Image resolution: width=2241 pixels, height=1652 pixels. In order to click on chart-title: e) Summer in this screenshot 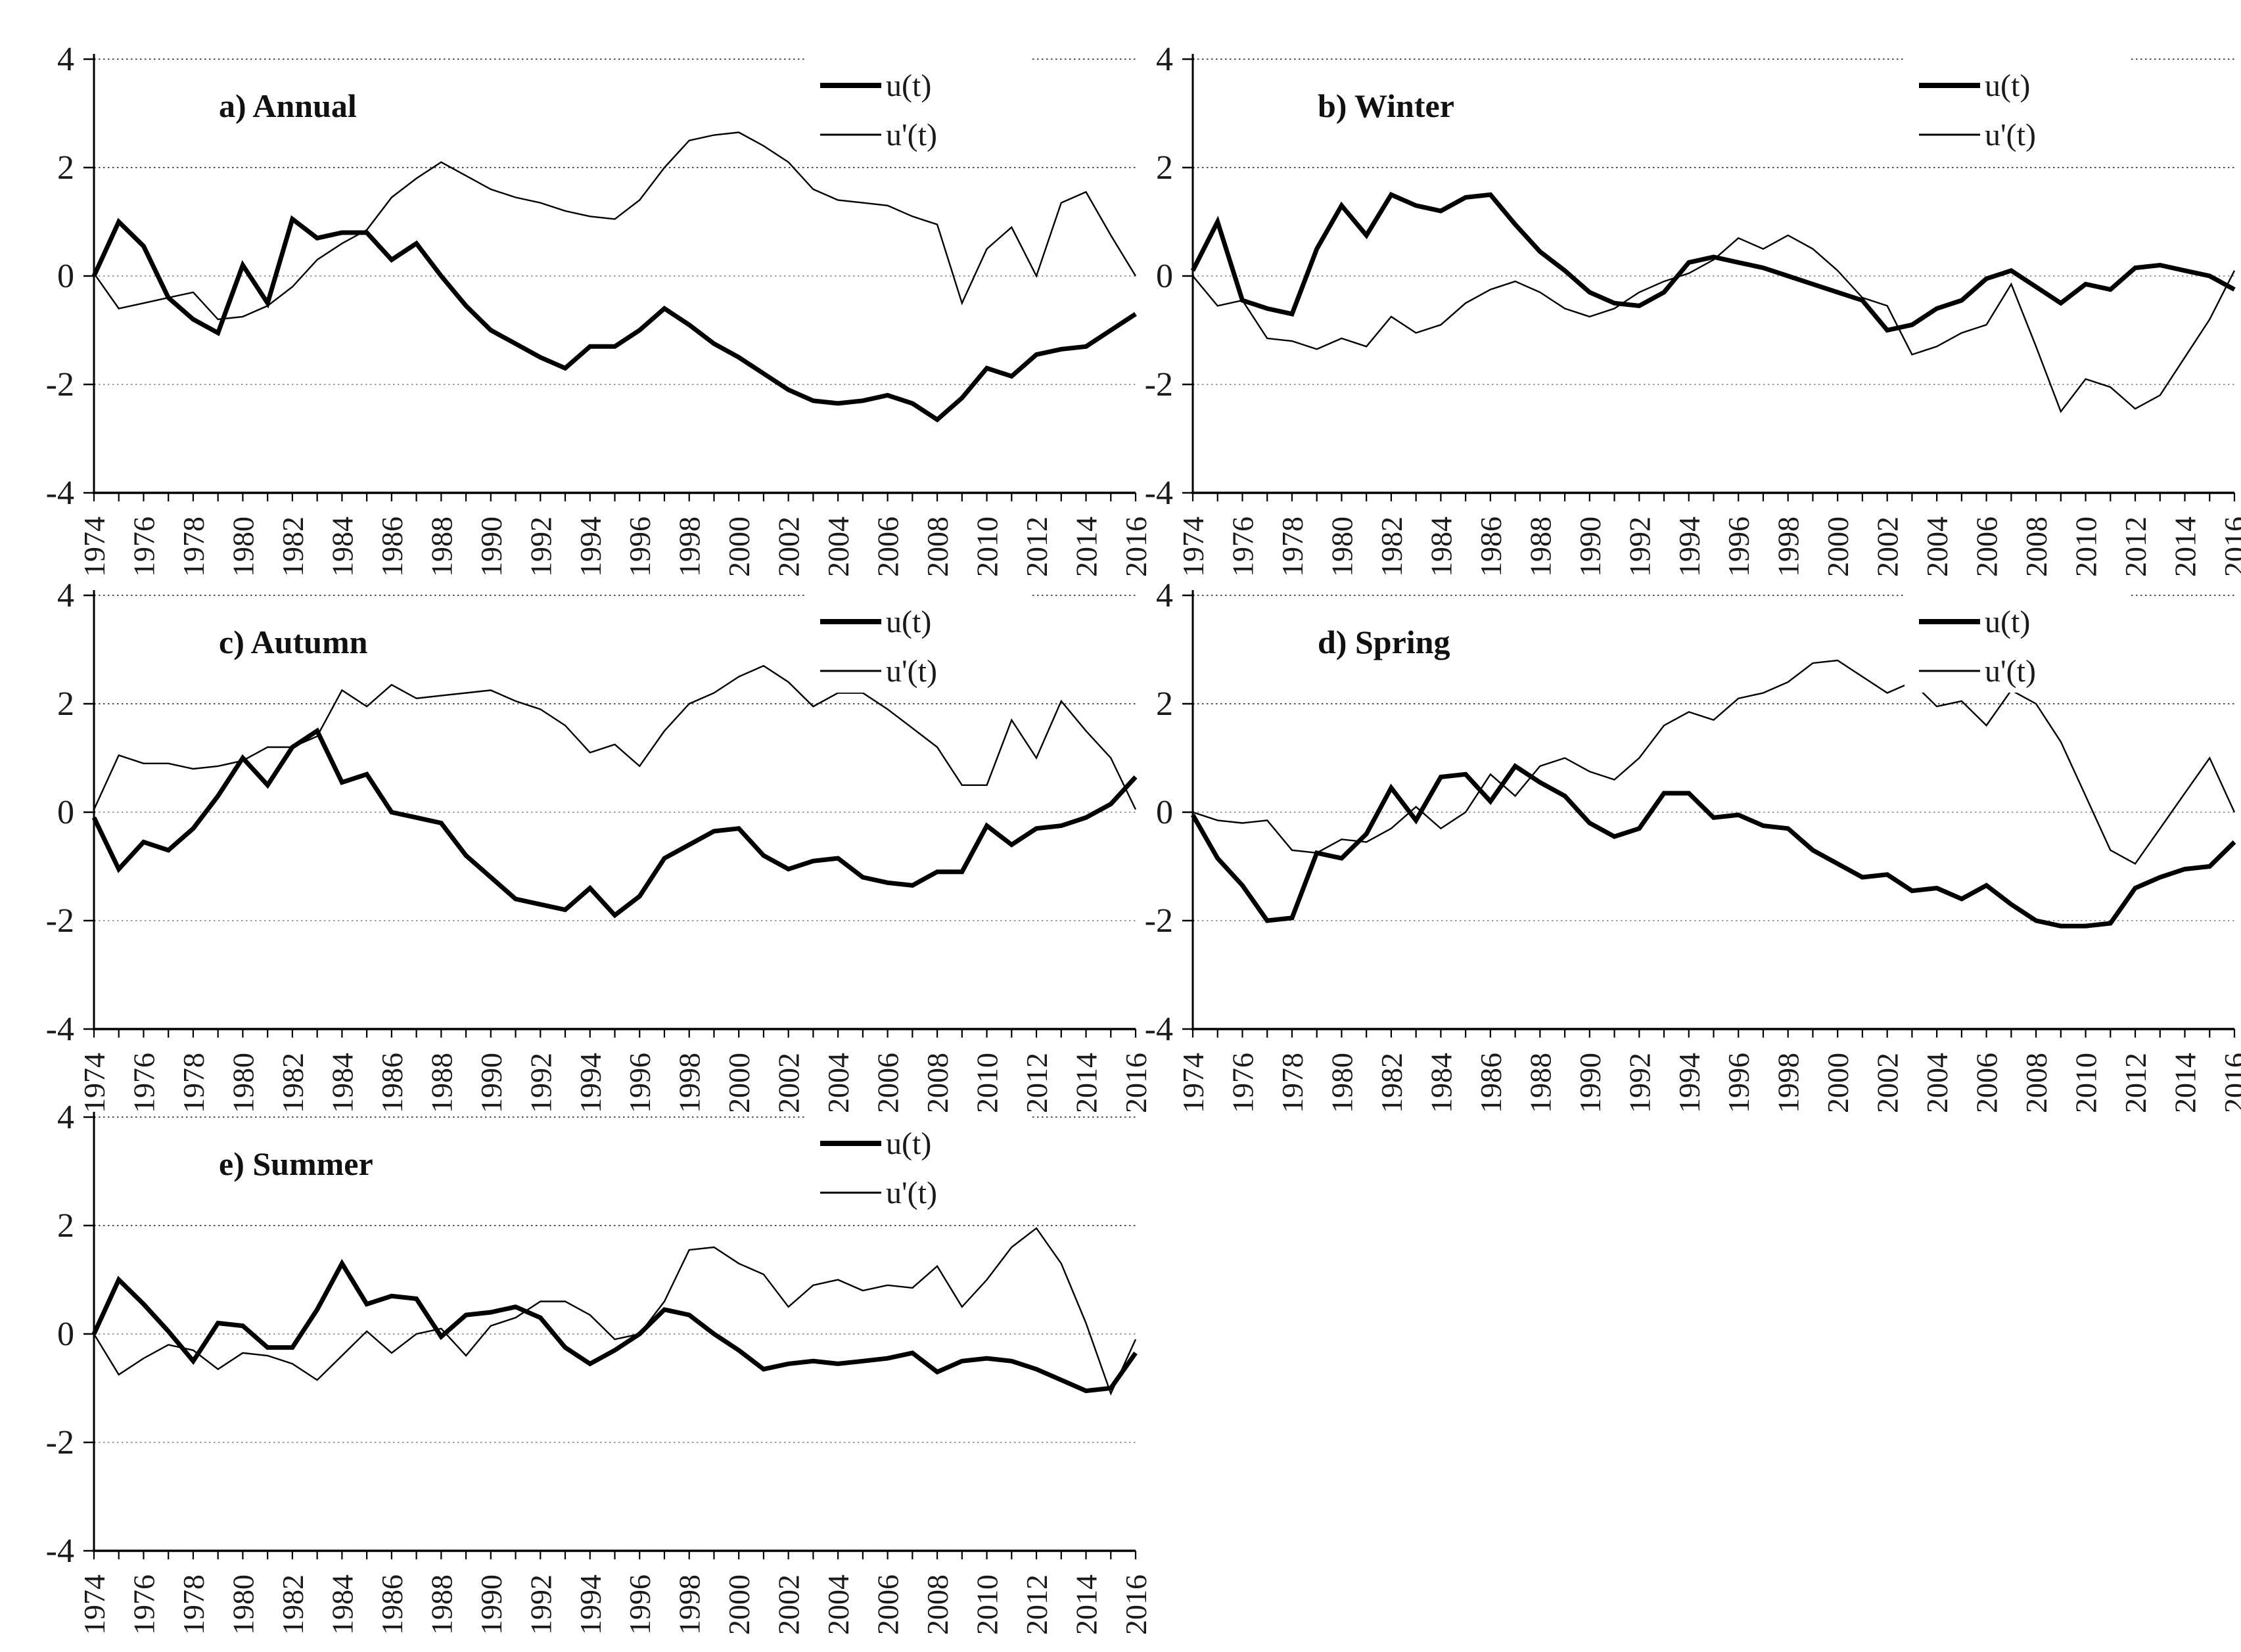, I will do `click(296, 1163)`.